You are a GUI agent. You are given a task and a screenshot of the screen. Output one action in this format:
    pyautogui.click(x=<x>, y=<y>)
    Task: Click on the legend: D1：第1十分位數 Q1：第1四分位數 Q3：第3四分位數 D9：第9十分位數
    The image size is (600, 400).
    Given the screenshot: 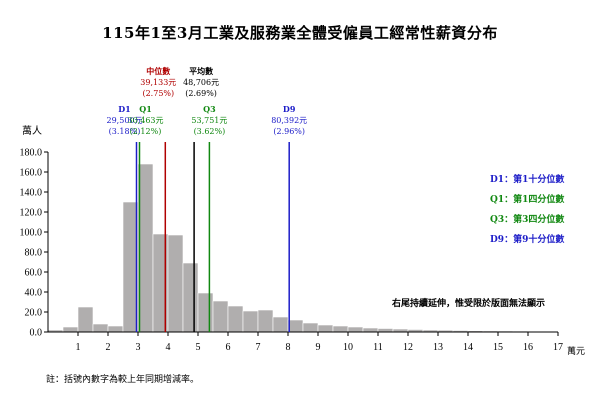 What is the action you would take?
    pyautogui.click(x=527, y=210)
    